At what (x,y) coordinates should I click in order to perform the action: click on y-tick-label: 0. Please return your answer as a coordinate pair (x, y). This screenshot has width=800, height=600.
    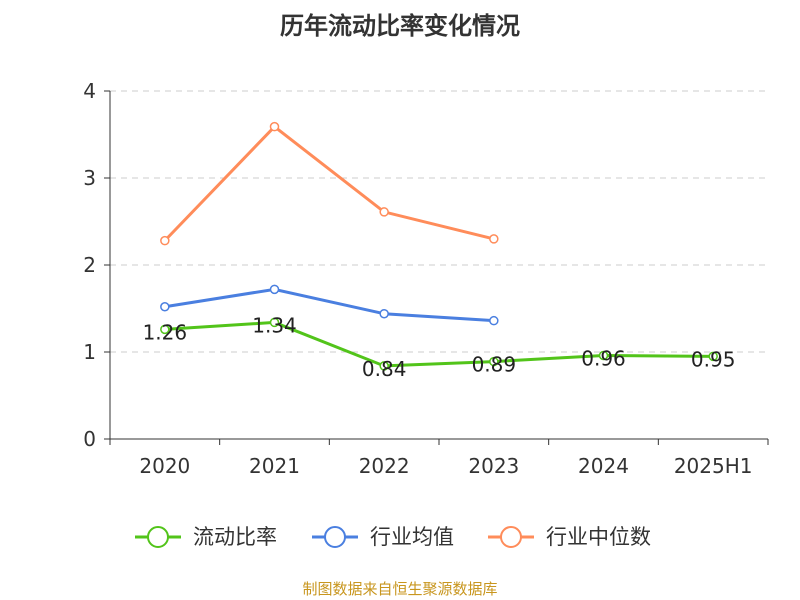
    Looking at the image, I should click on (89, 439).